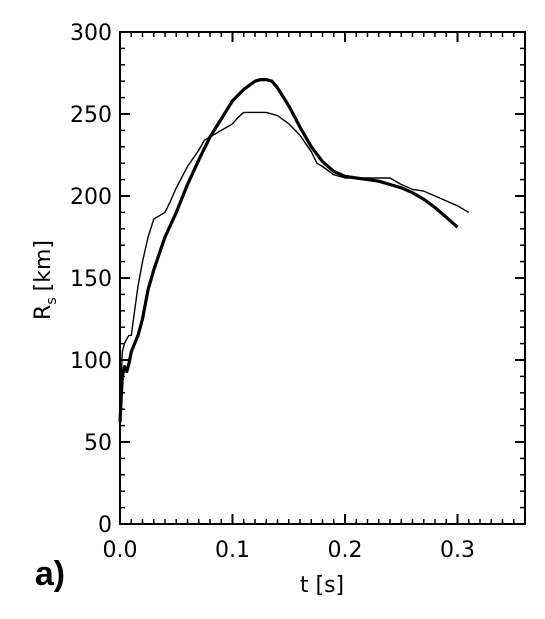  I want to click on panel-label: a), so click(50, 574).